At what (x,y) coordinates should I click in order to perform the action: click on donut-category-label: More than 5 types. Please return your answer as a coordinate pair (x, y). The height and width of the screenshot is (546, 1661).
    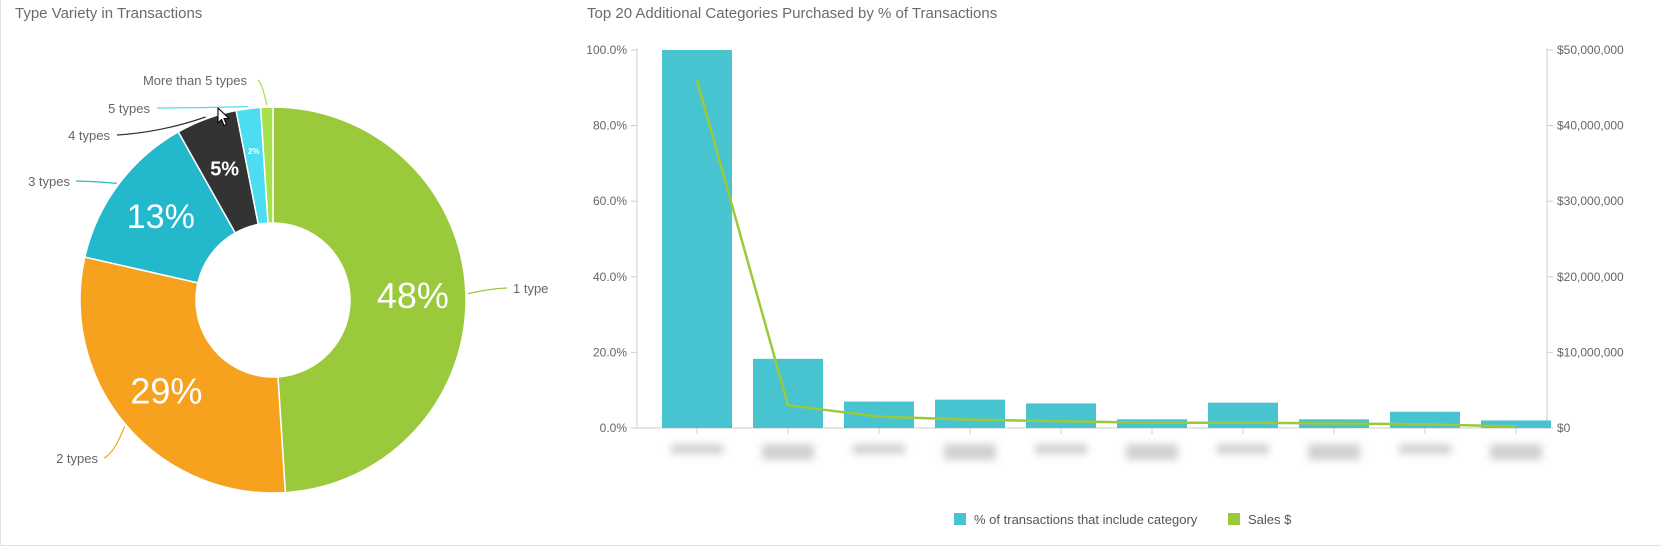
    Looking at the image, I should click on (195, 80).